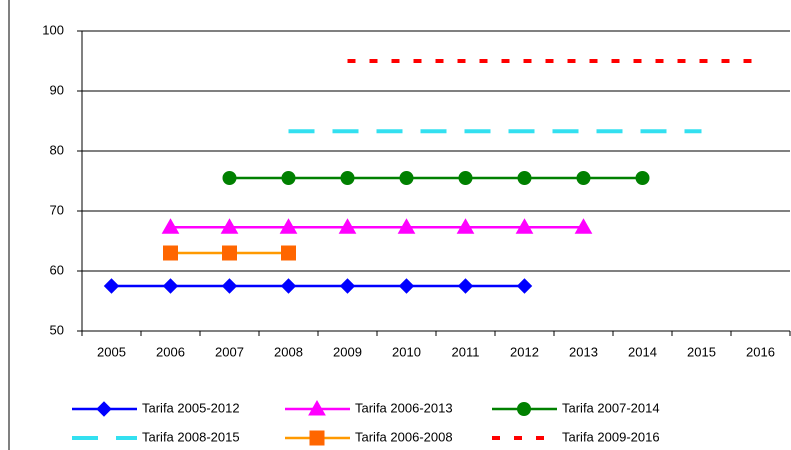 The image size is (791, 450). Describe the element at coordinates (611, 407) in the screenshot. I see `legend-label: Tarifa 2007-2014` at that location.